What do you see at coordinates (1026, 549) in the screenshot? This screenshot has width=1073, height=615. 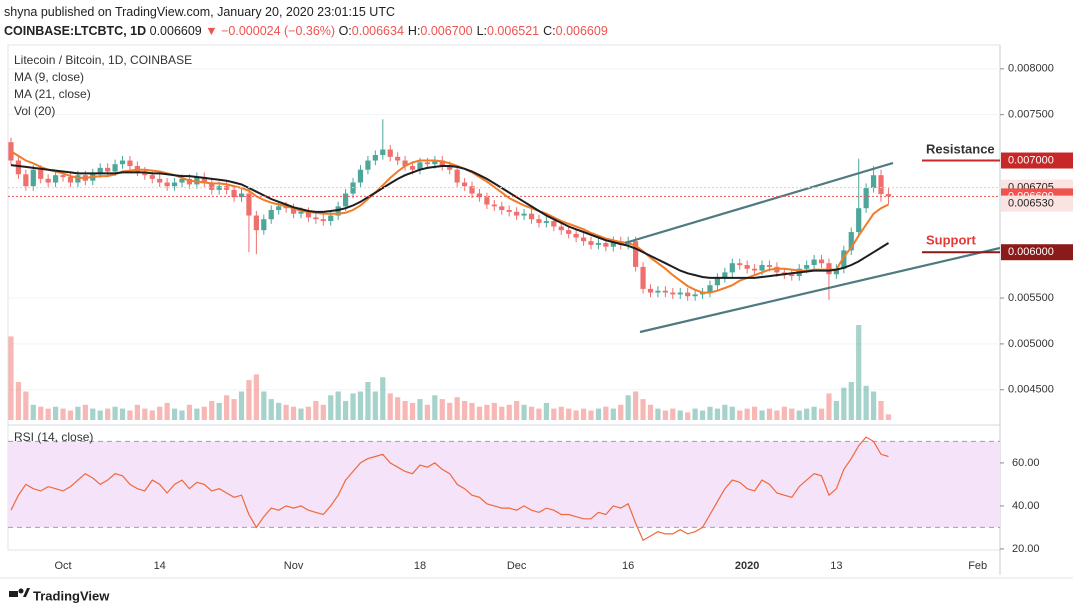 I see `rsi-tick-label: 20.00` at bounding box center [1026, 549].